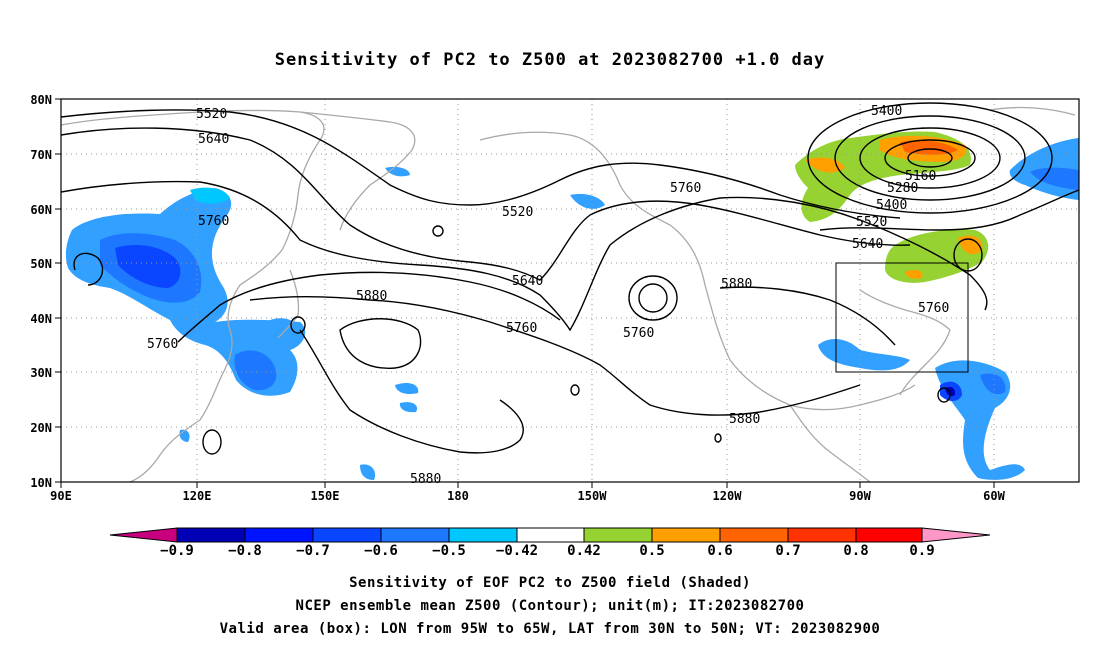  What do you see at coordinates (949, 210) in the screenshot?
I see `contour-east-canada` at bounding box center [949, 210].